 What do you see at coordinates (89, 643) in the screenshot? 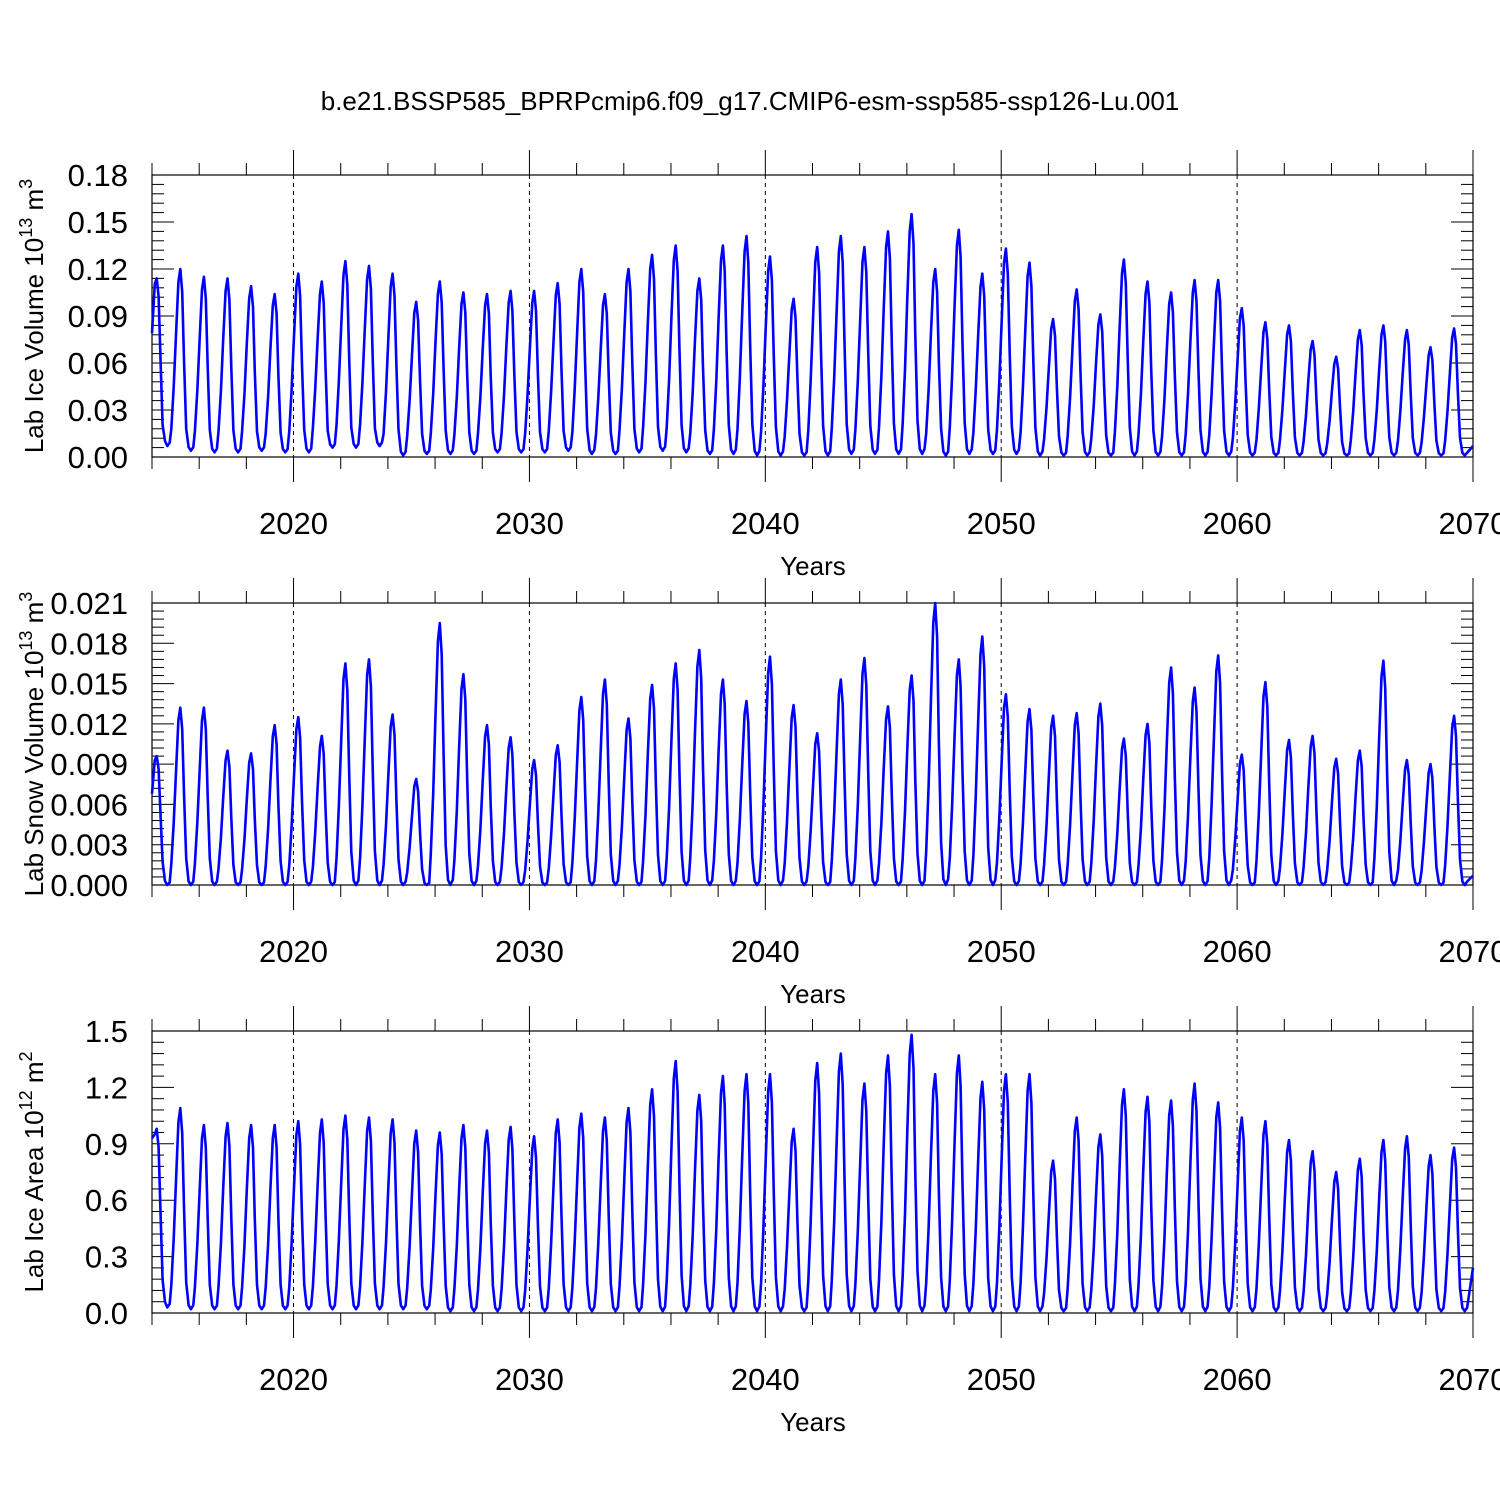
I see `y-tick-label: 0.018` at bounding box center [89, 643].